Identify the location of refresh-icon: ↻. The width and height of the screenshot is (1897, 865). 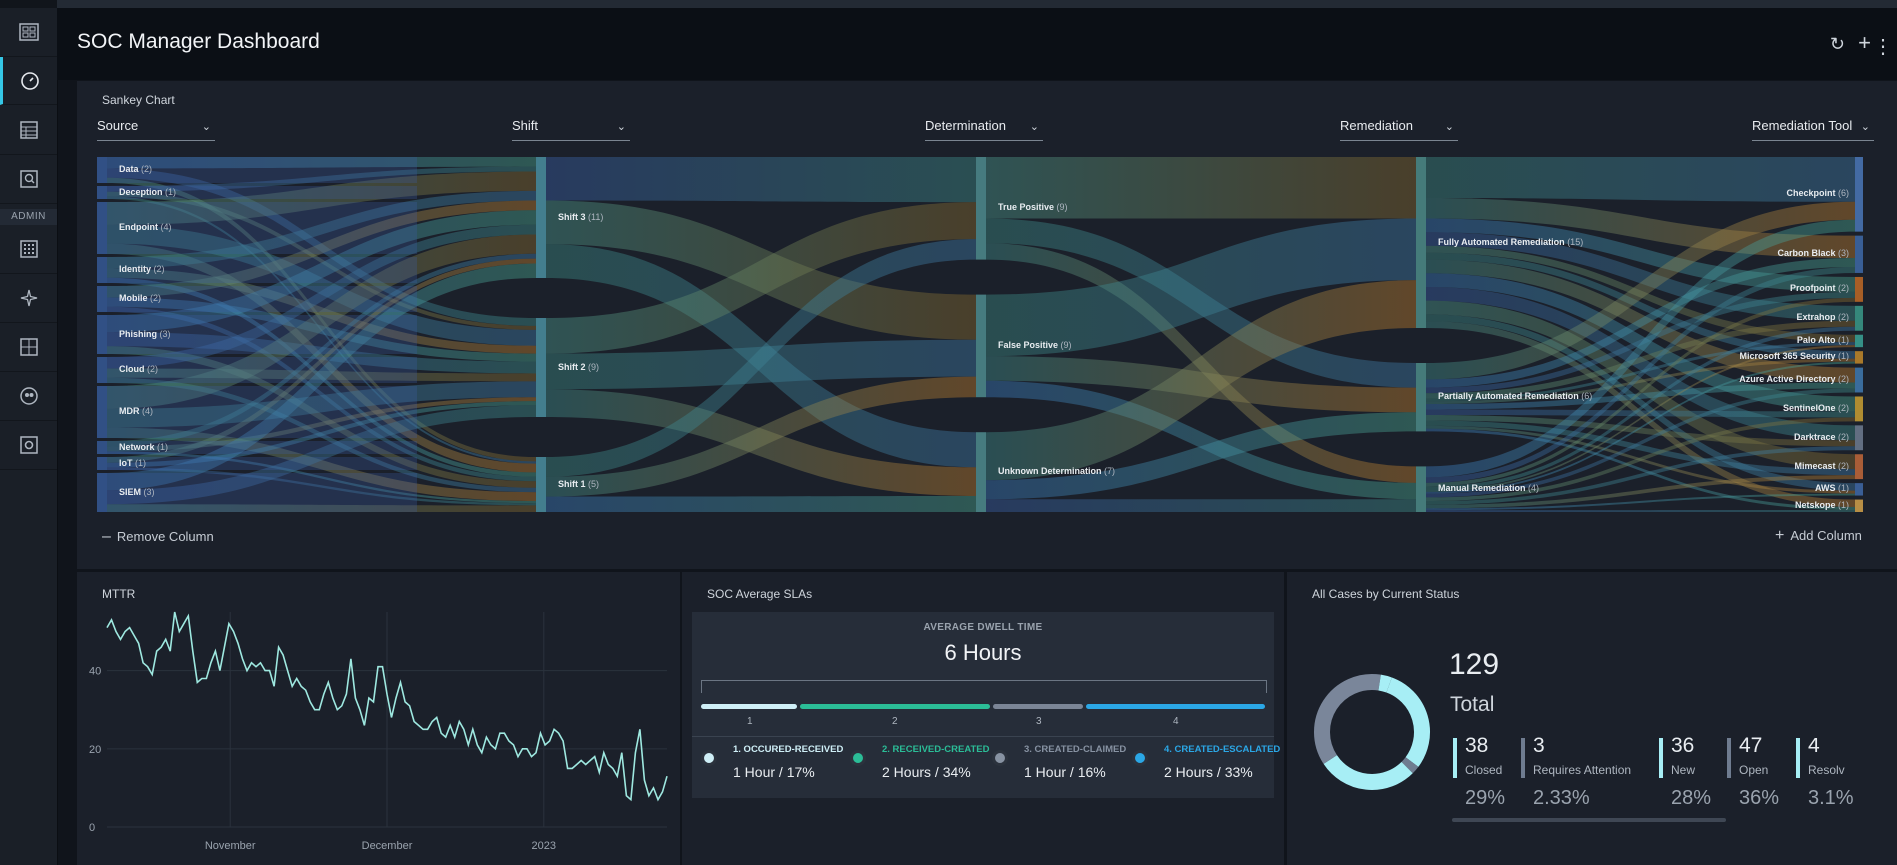
(1837, 44).